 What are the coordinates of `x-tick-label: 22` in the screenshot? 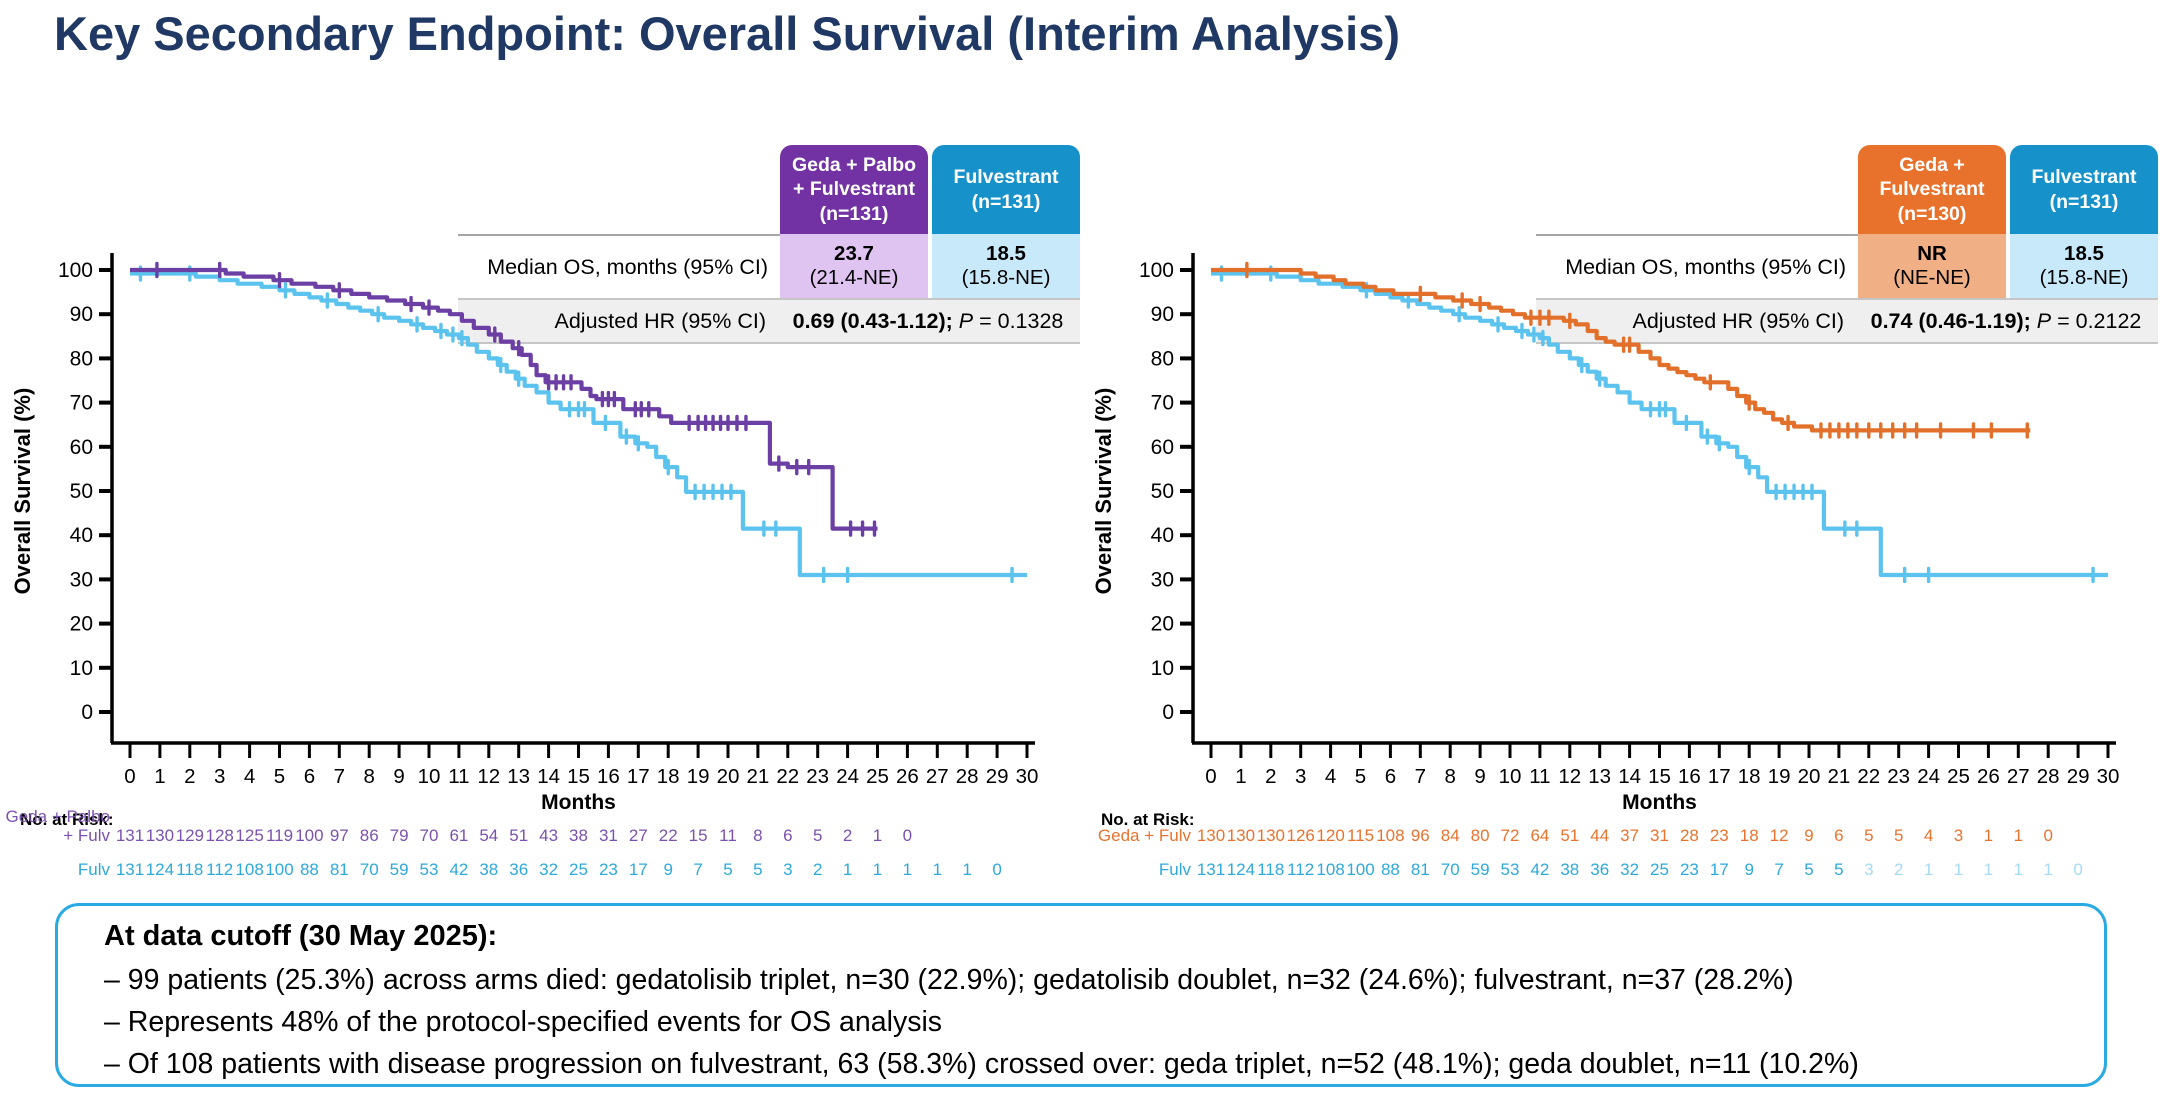 It's located at (1868, 776).